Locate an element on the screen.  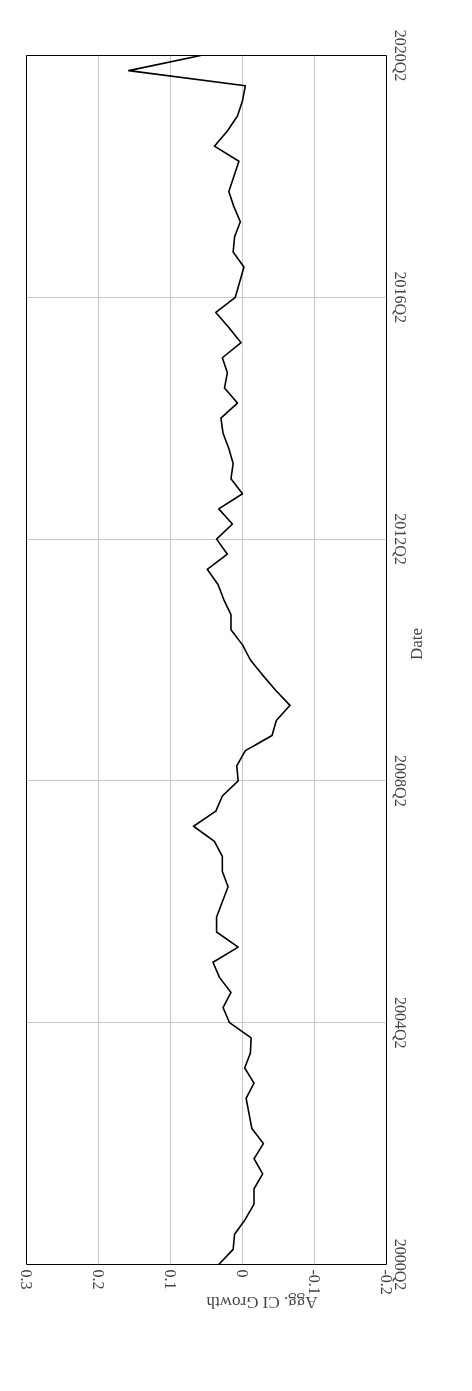
x-tick-label: 0.3 is located at coordinates (26, 1279).